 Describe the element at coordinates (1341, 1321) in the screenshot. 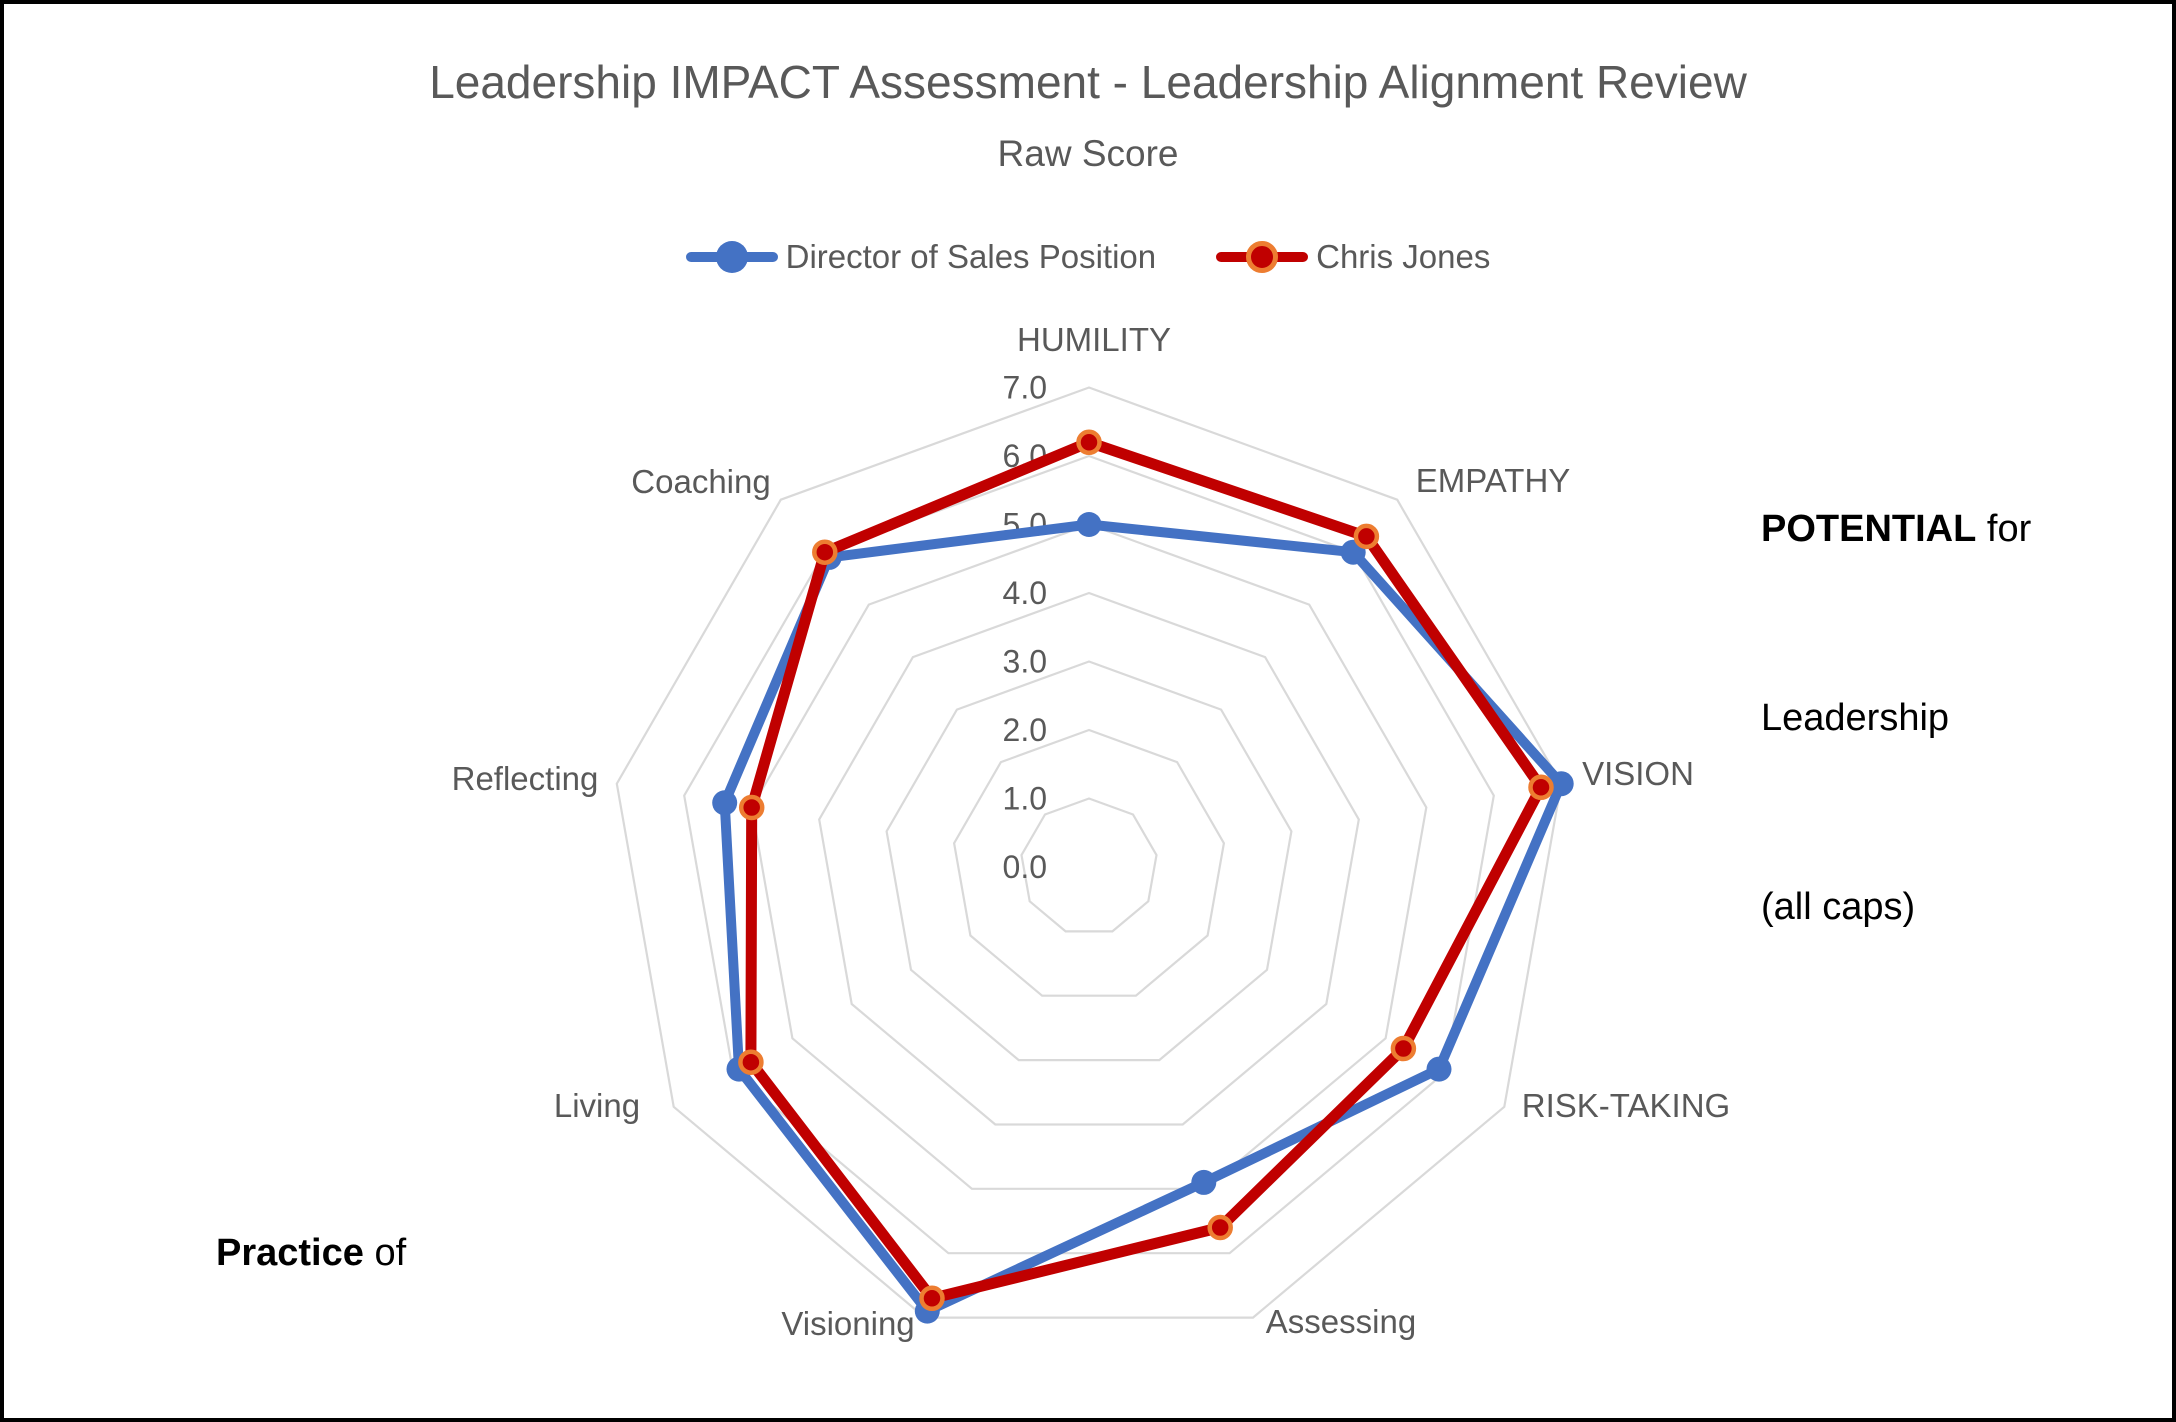

I see `category-label-assessing: Assessing` at that location.